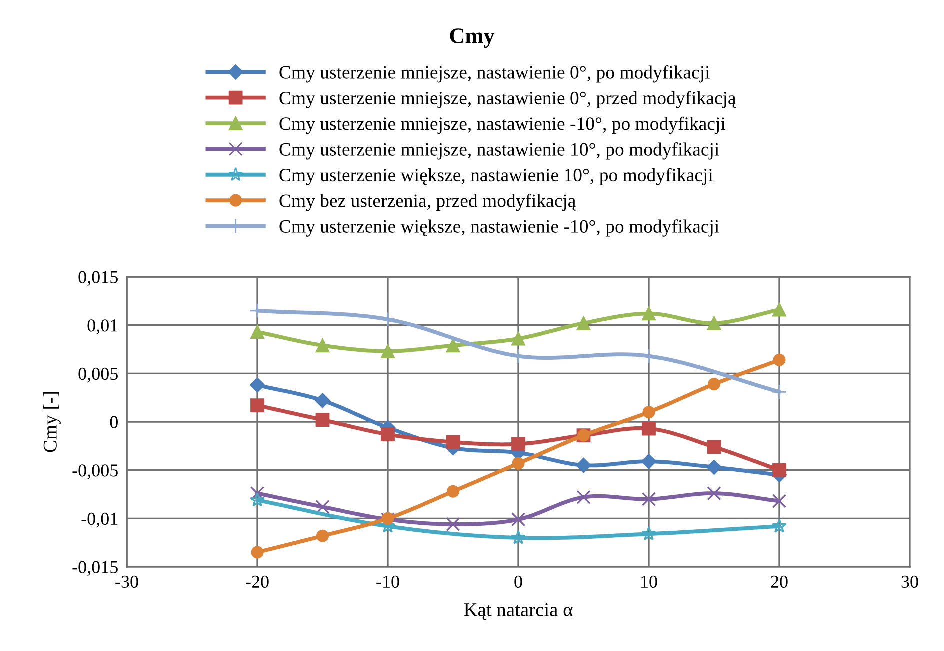 This screenshot has height=651, width=944. What do you see at coordinates (472, 38) in the screenshot?
I see `chart-title: Cmy` at bounding box center [472, 38].